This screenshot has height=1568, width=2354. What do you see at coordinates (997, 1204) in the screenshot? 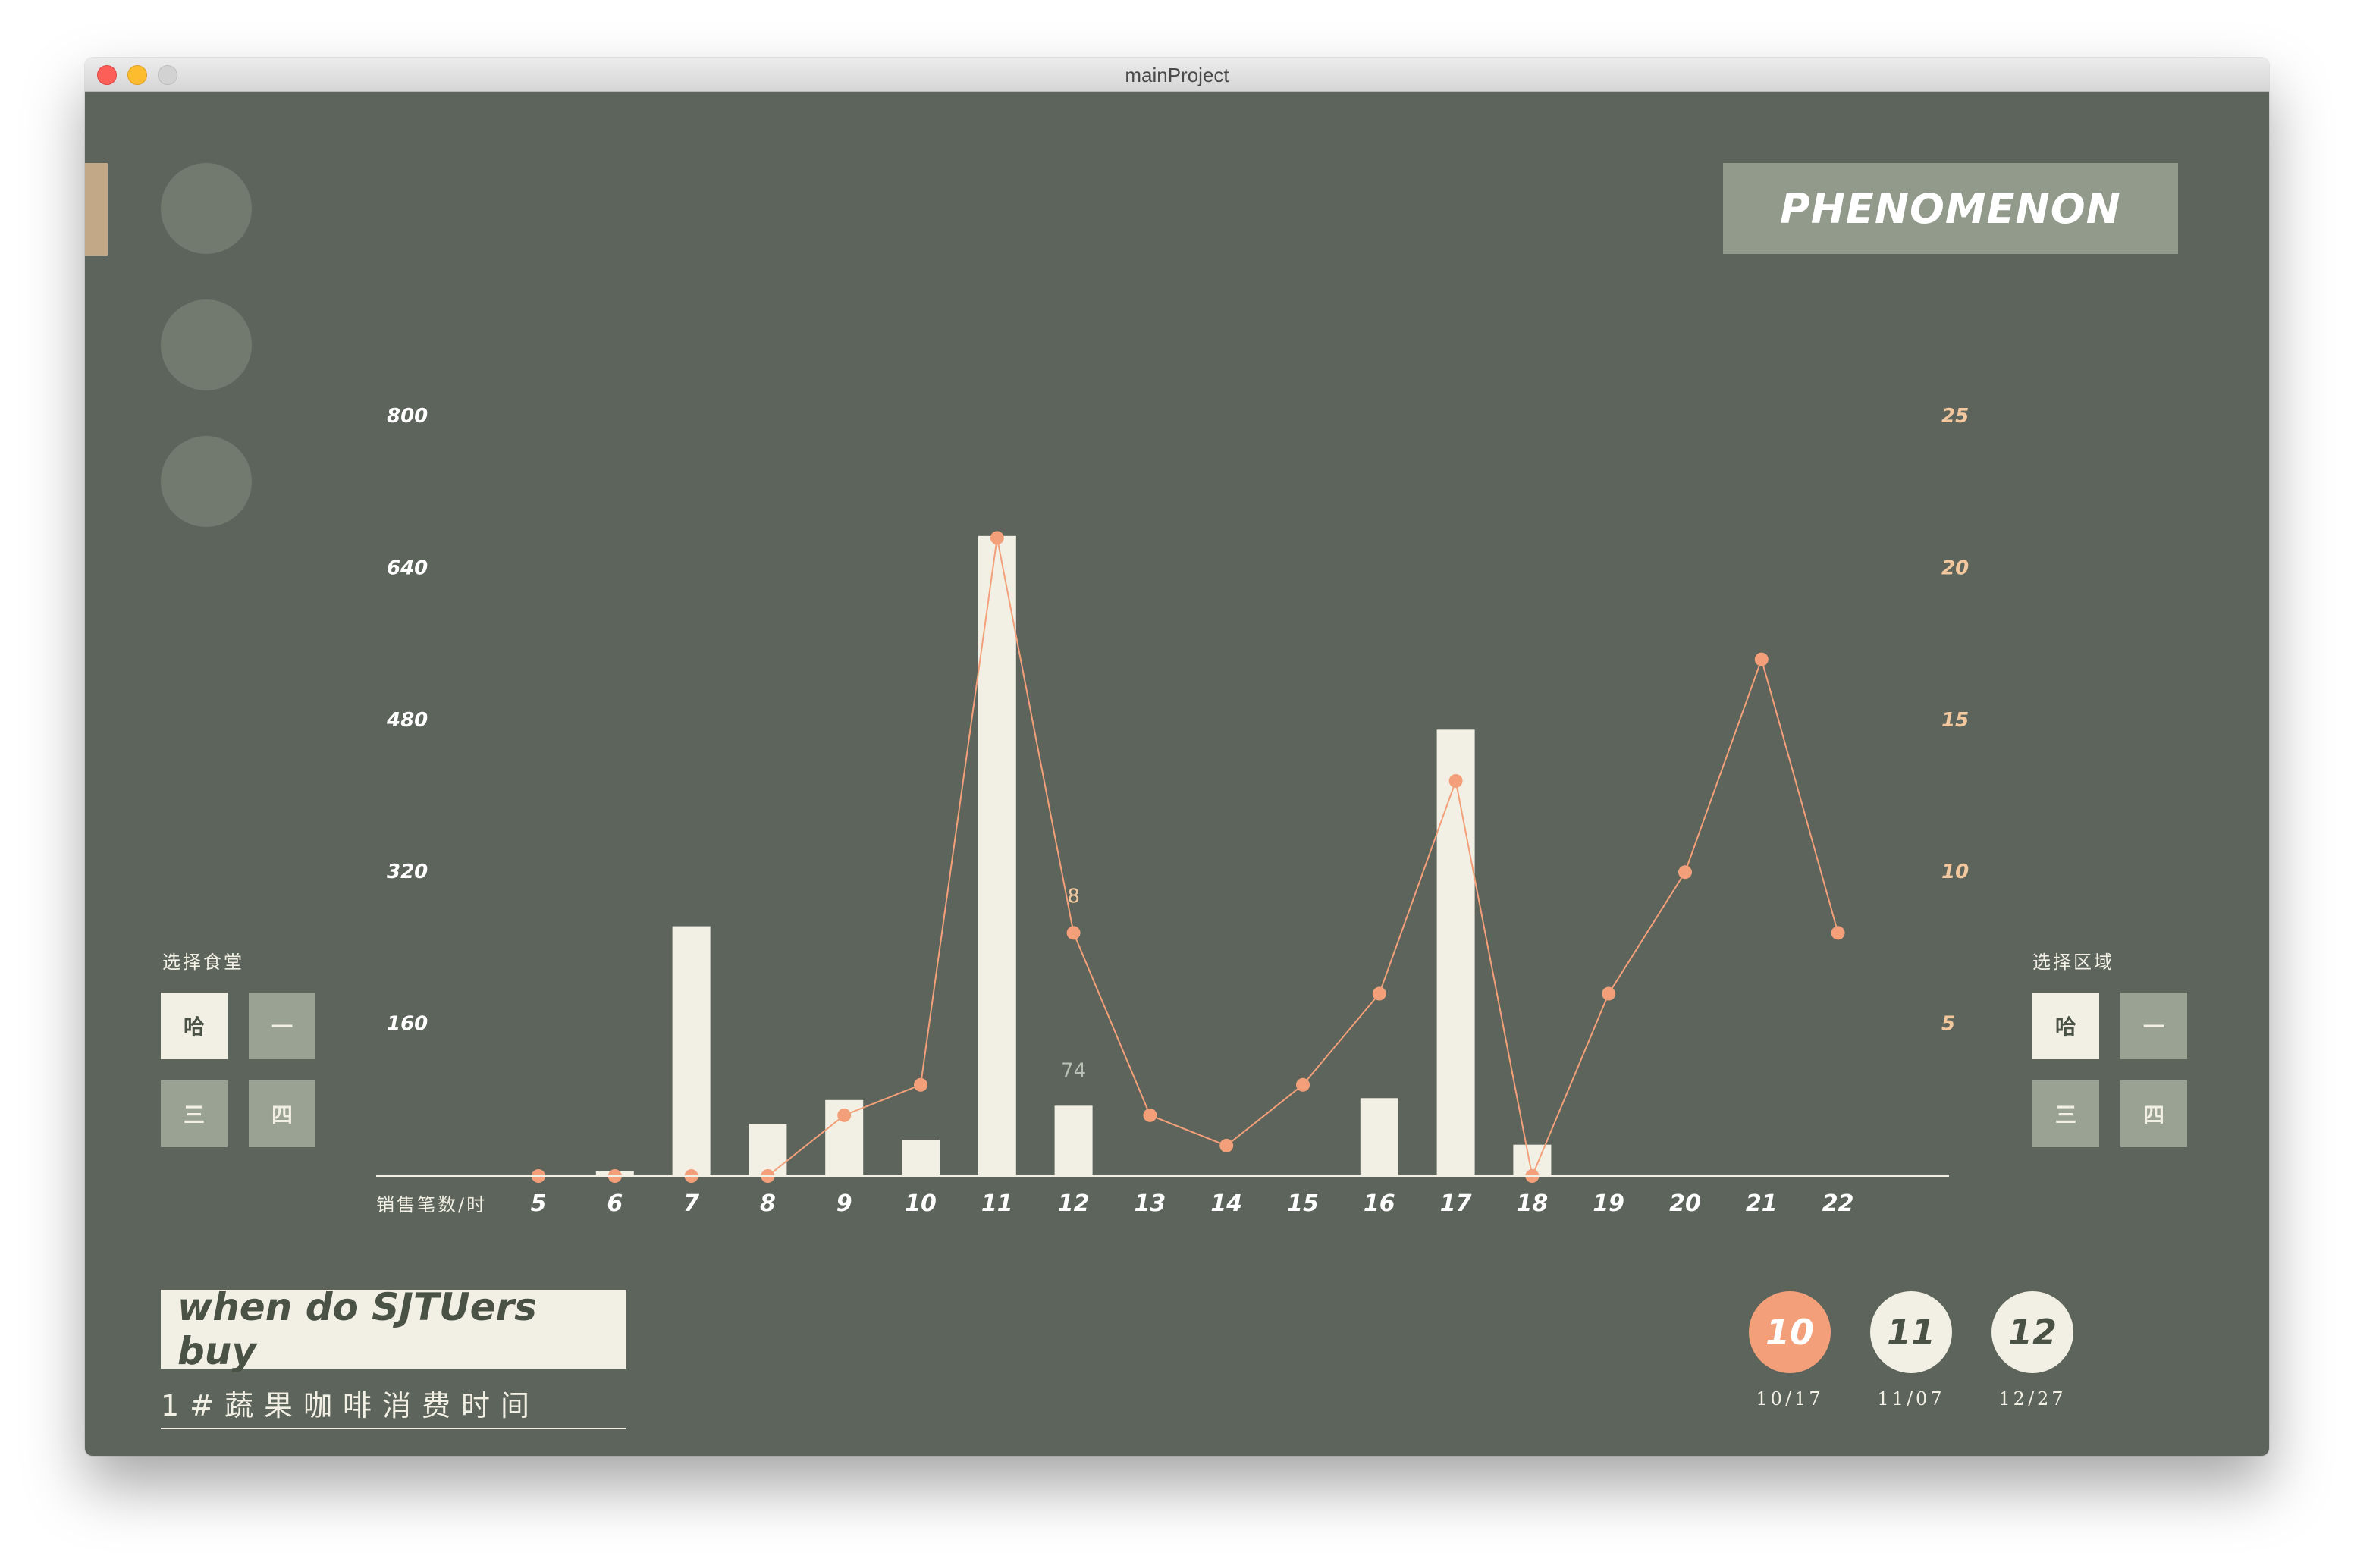
I see `x-tick-11: 11` at bounding box center [997, 1204].